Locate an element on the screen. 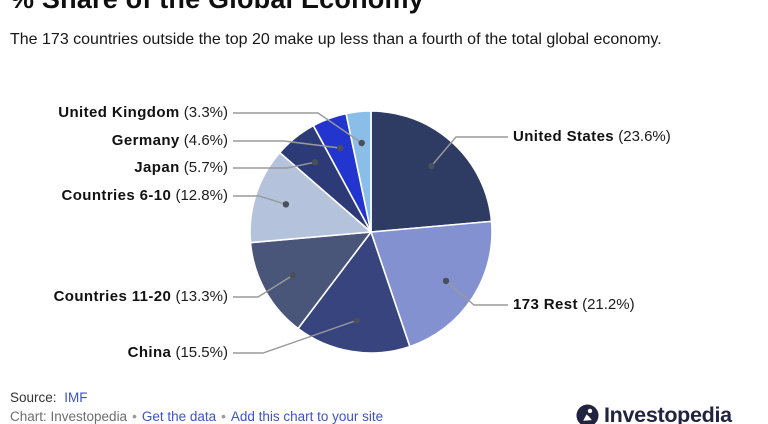  leader-dot-japan is located at coordinates (315, 162).